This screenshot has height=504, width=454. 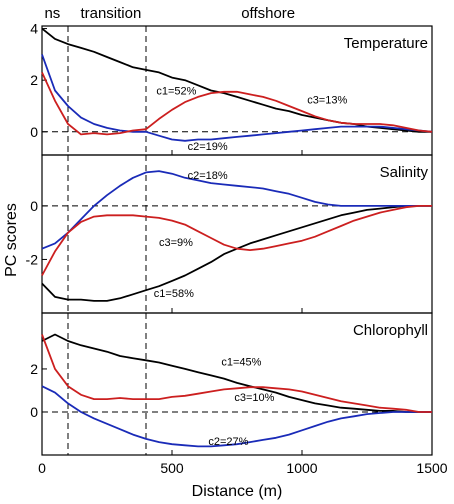 I want to click on panel-title: Temperature, so click(x=386, y=43).